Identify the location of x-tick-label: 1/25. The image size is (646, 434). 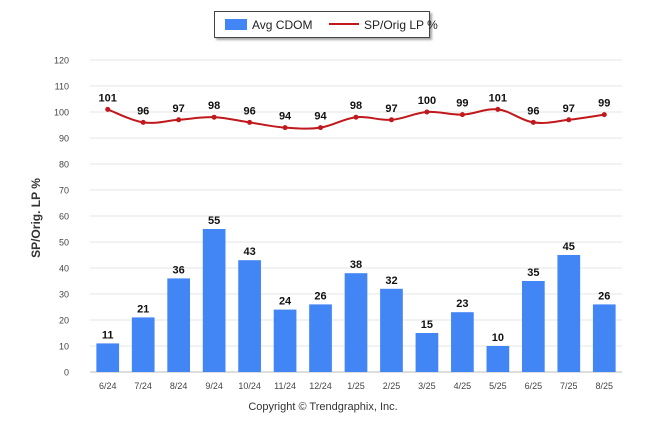
(356, 386).